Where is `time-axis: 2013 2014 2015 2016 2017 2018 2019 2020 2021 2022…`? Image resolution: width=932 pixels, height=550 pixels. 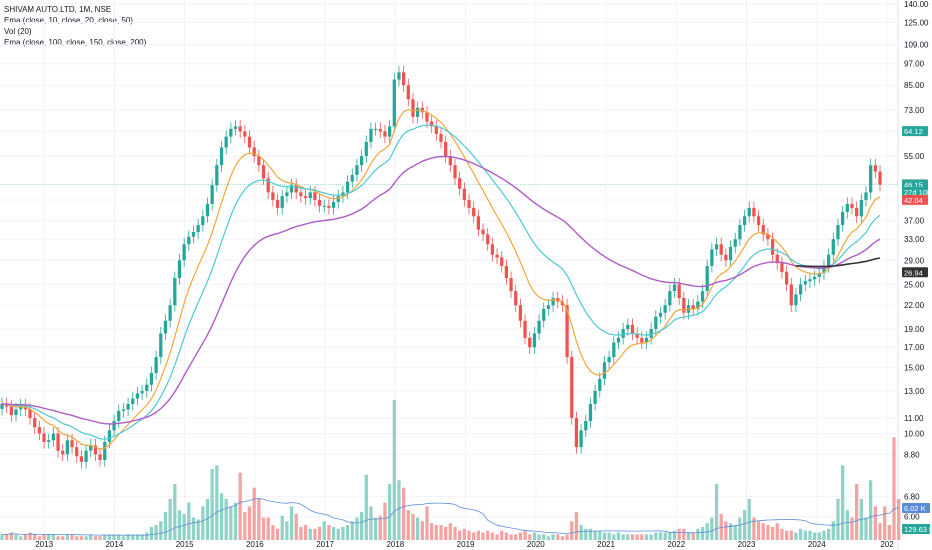
time-axis: 2013 2014 2015 2016 2017 2018 2019 2020 2021 2022… is located at coordinates (464, 544).